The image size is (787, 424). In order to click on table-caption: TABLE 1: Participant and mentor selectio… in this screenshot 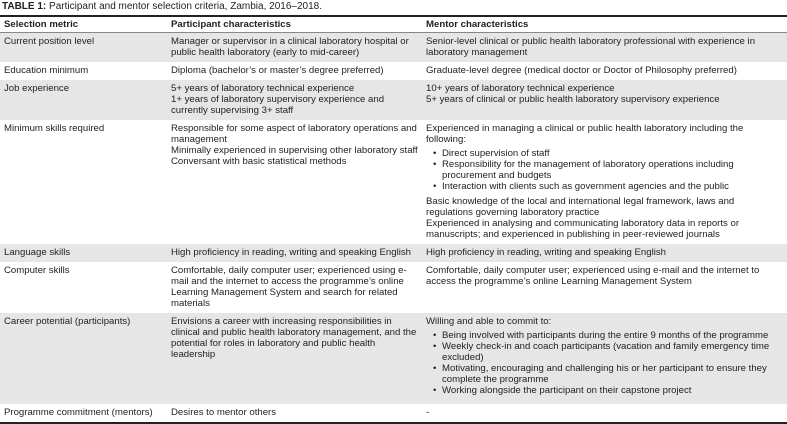, I will do `click(162, 6)`.